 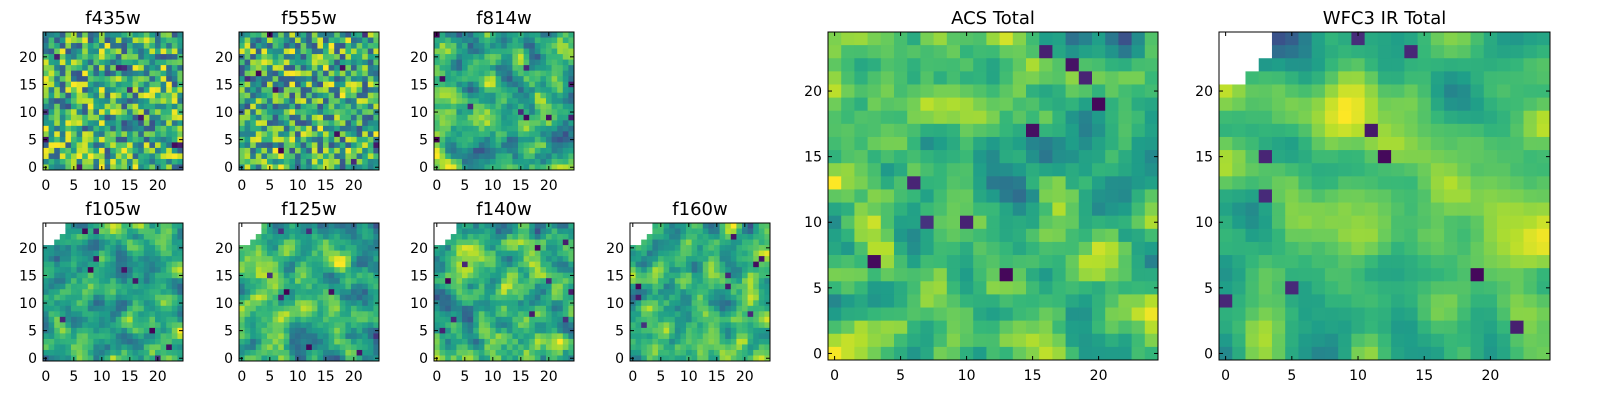 What do you see at coordinates (464, 186) in the screenshot?
I see `x-tick-label: 5` at bounding box center [464, 186].